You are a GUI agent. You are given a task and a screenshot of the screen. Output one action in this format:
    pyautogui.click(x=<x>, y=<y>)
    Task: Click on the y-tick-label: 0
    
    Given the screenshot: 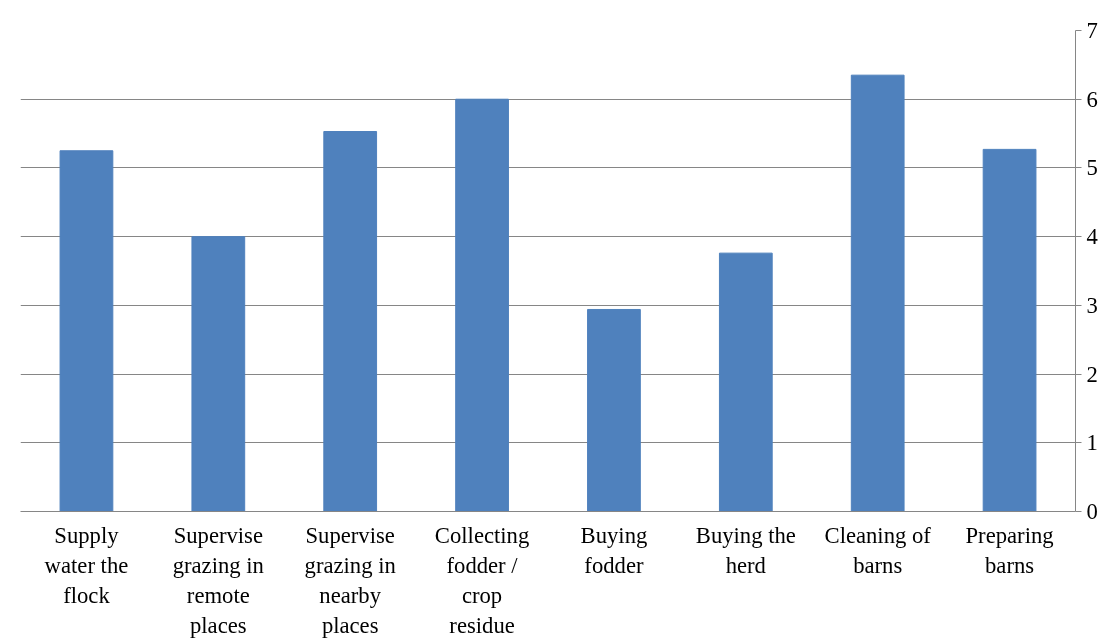 What is the action you would take?
    pyautogui.click(x=1092, y=511)
    